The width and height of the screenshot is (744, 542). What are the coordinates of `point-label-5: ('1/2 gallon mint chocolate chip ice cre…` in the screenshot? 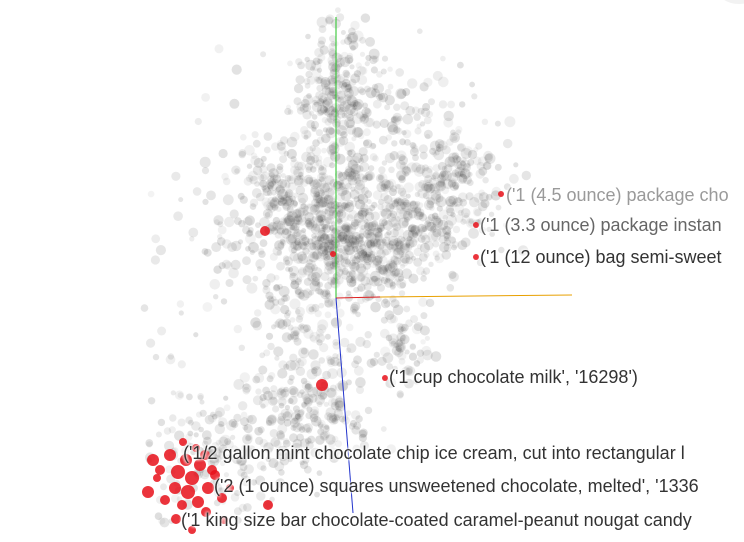 It's located at (434, 453).